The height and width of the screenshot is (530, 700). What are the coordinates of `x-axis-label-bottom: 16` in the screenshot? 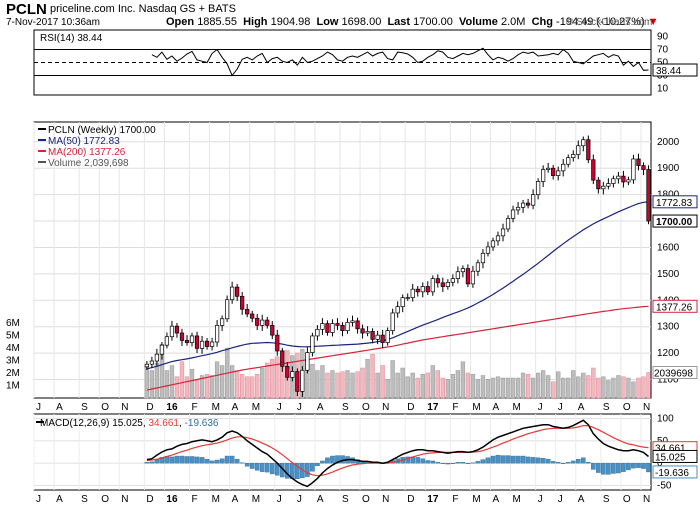 It's located at (172, 499).